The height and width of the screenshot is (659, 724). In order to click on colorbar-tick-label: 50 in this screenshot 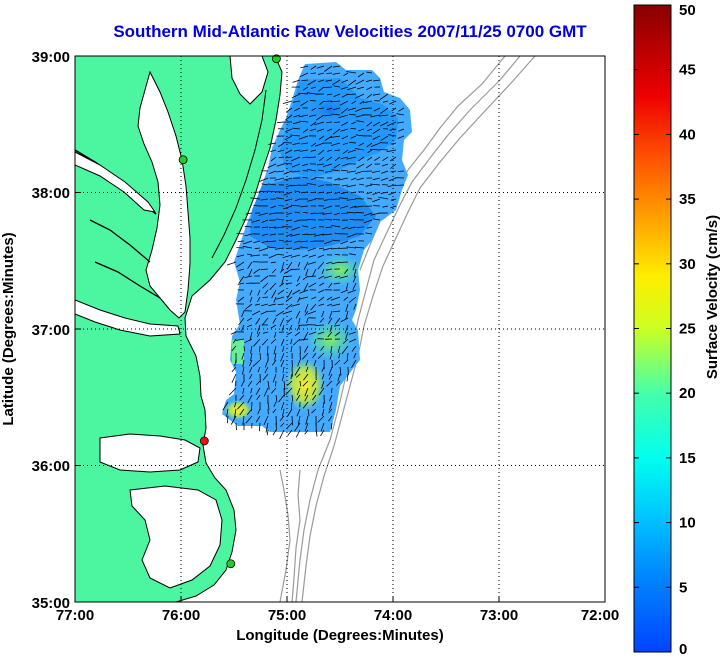, I will do `click(687, 10)`.